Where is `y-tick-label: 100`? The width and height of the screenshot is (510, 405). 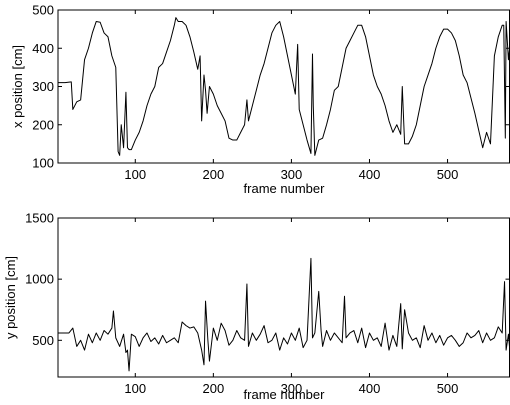
y-tick-label: 100 is located at coordinates (43, 163).